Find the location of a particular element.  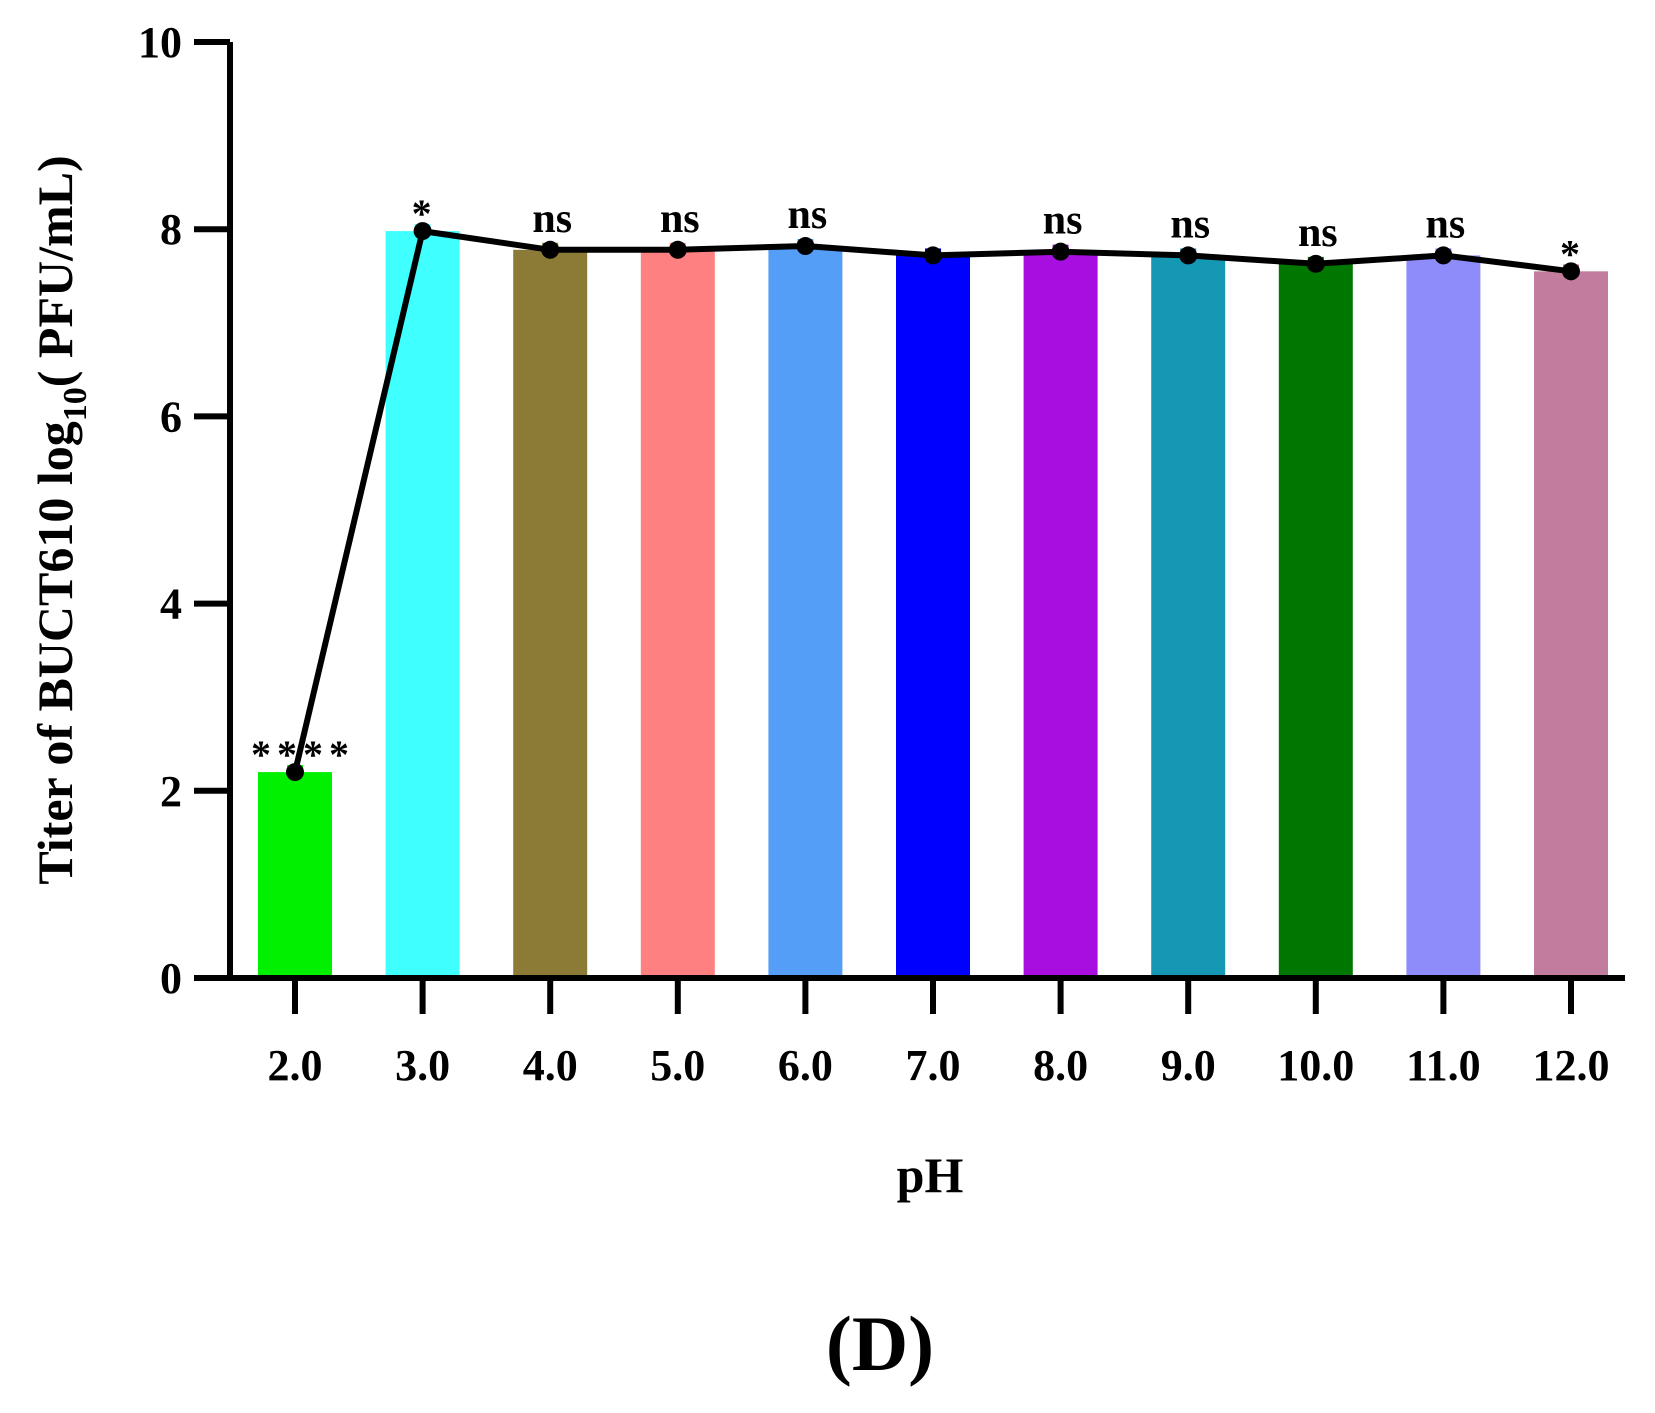

bar-12.0 is located at coordinates (1571, 624).